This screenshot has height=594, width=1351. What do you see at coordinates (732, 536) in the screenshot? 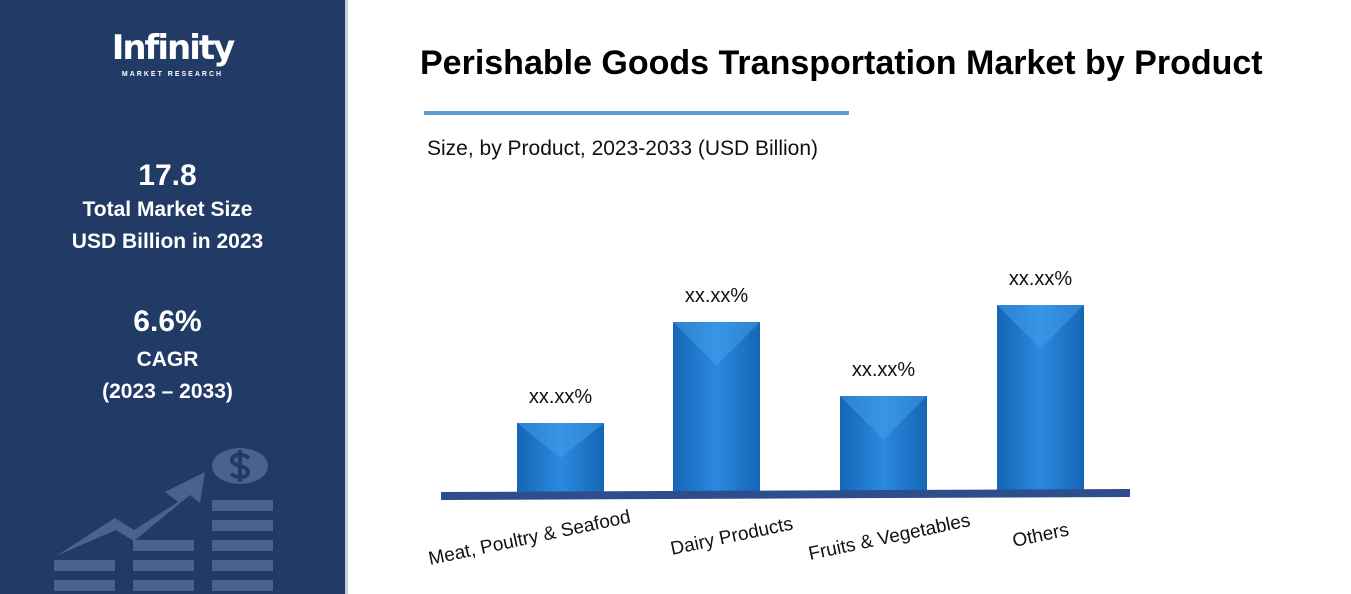
I see `category-label: Dairy Products` at bounding box center [732, 536].